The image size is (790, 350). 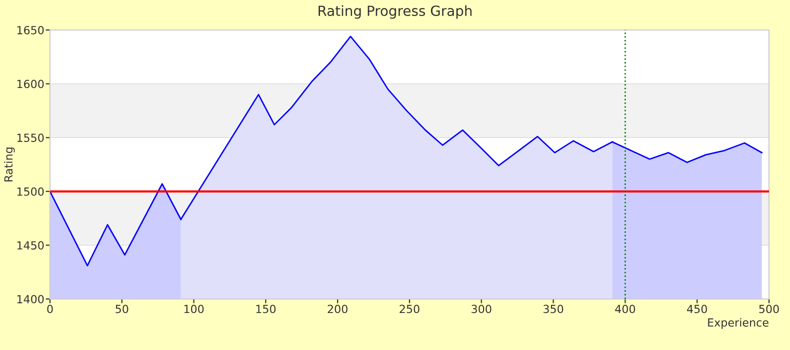 What do you see at coordinates (625, 309) in the screenshot?
I see `x-tick-label: 400` at bounding box center [625, 309].